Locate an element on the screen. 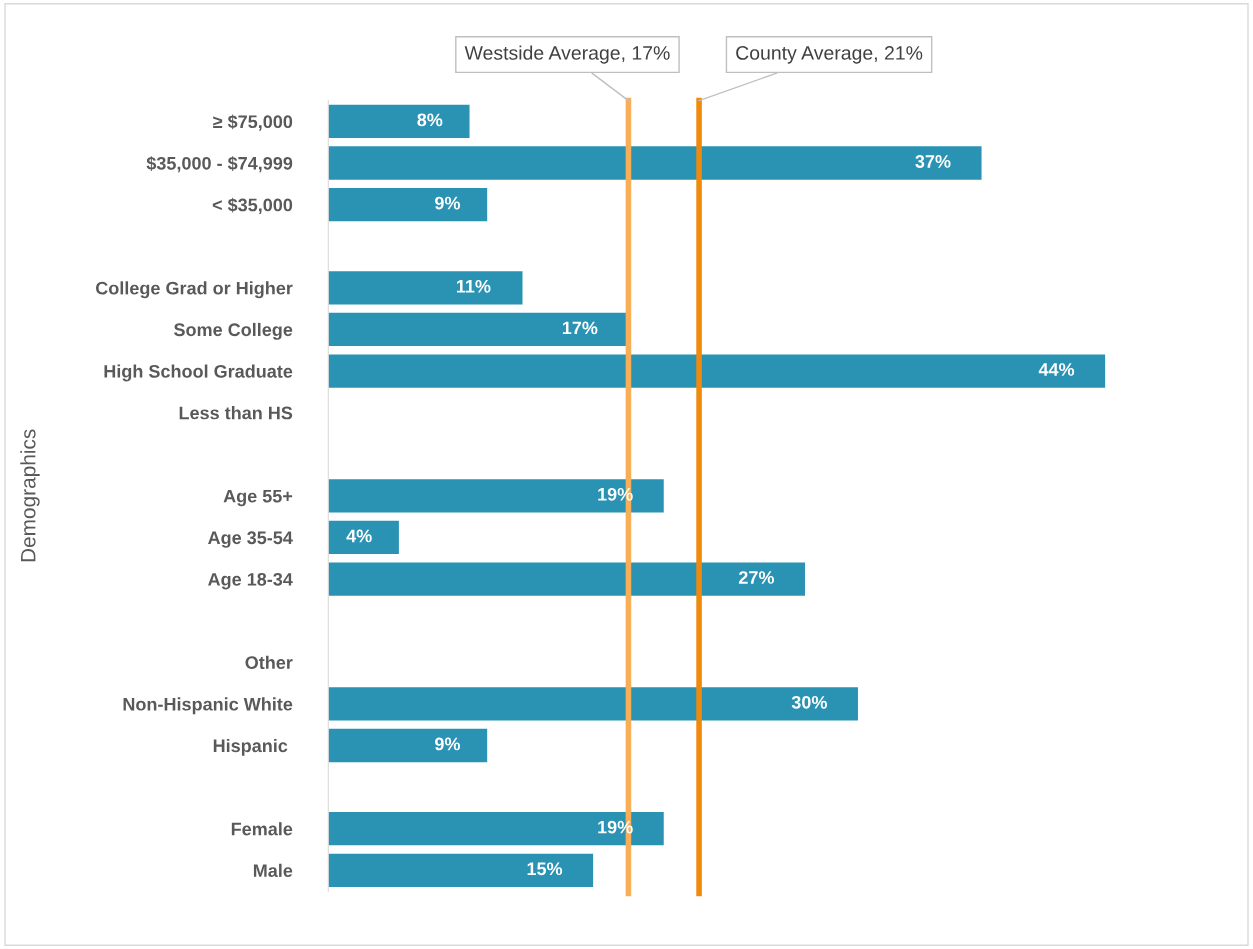 The height and width of the screenshot is (949, 1253). ref-line-label: County Average, 21% is located at coordinates (829, 55).